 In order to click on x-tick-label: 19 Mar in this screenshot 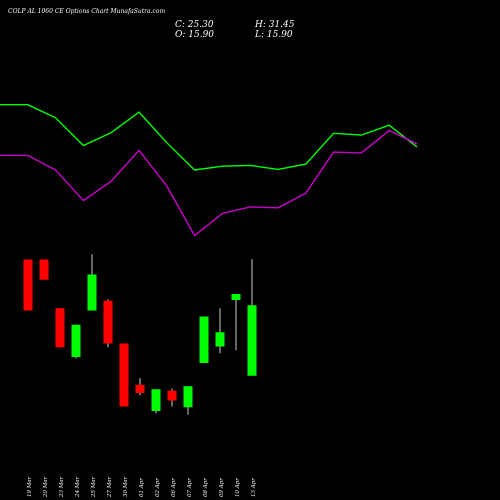, I will do `click(30, 486)`.